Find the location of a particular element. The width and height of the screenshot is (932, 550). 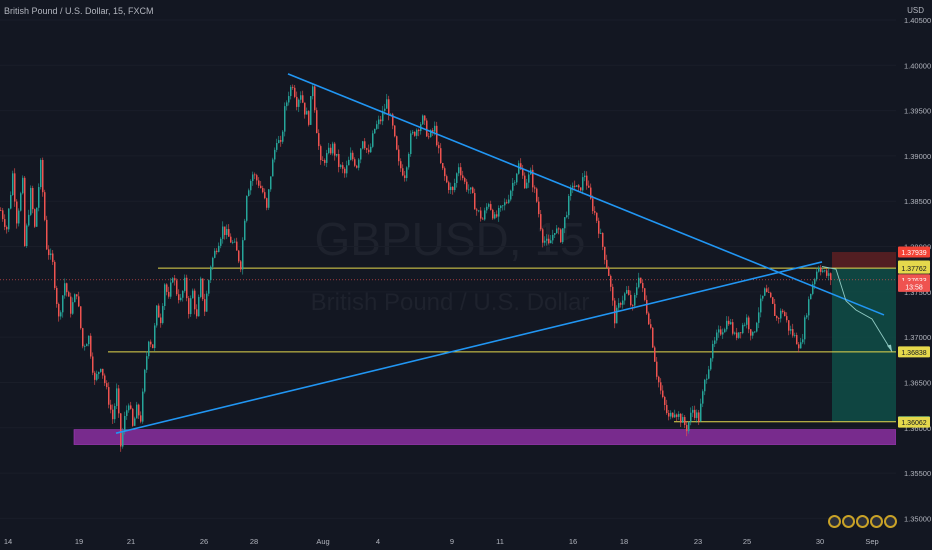

time-tick-8: 11 is located at coordinates (500, 541).